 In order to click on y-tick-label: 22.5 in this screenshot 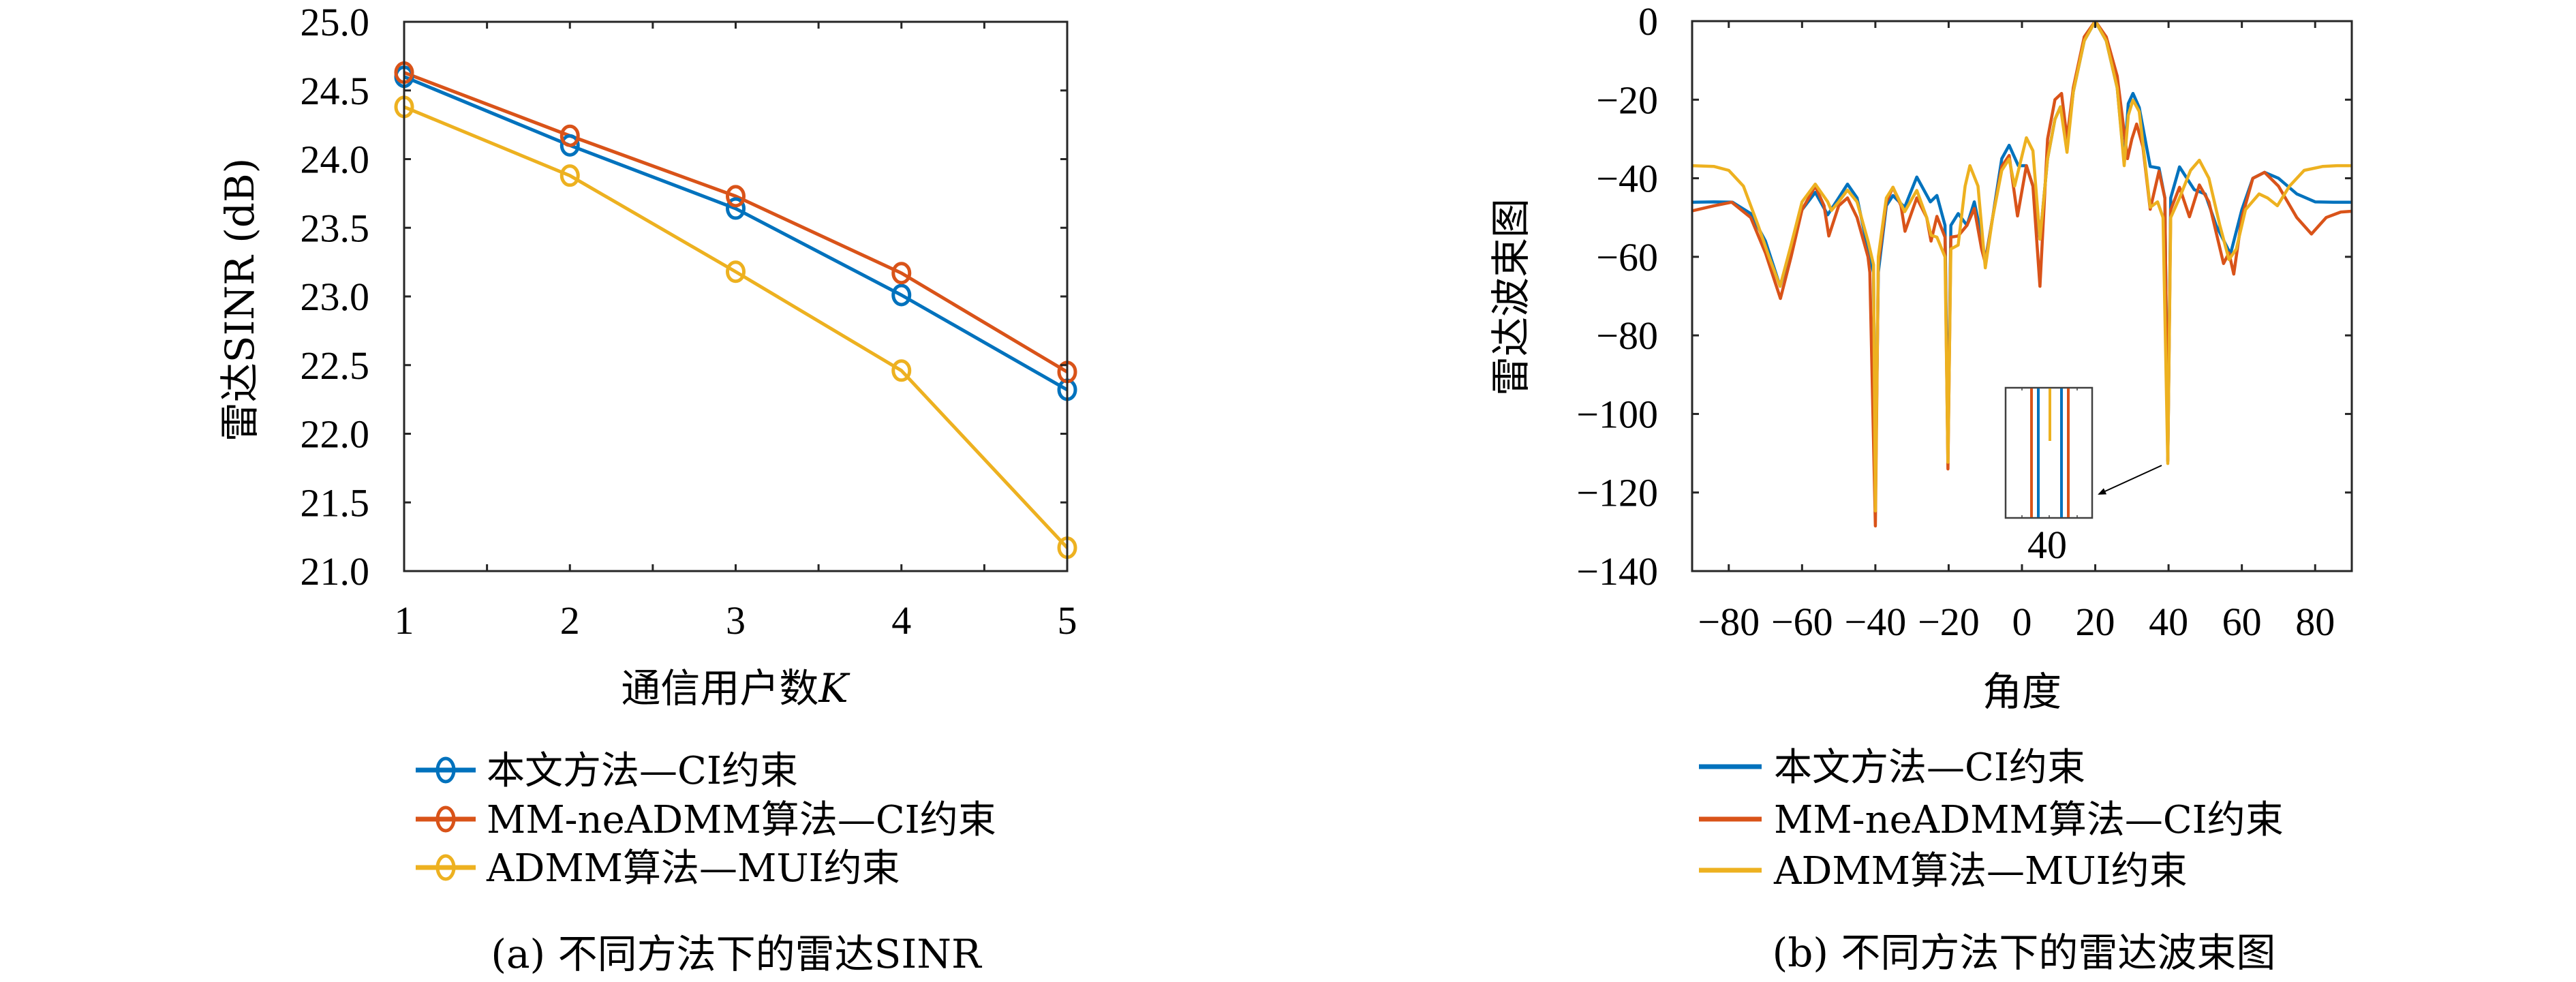, I will do `click(335, 365)`.